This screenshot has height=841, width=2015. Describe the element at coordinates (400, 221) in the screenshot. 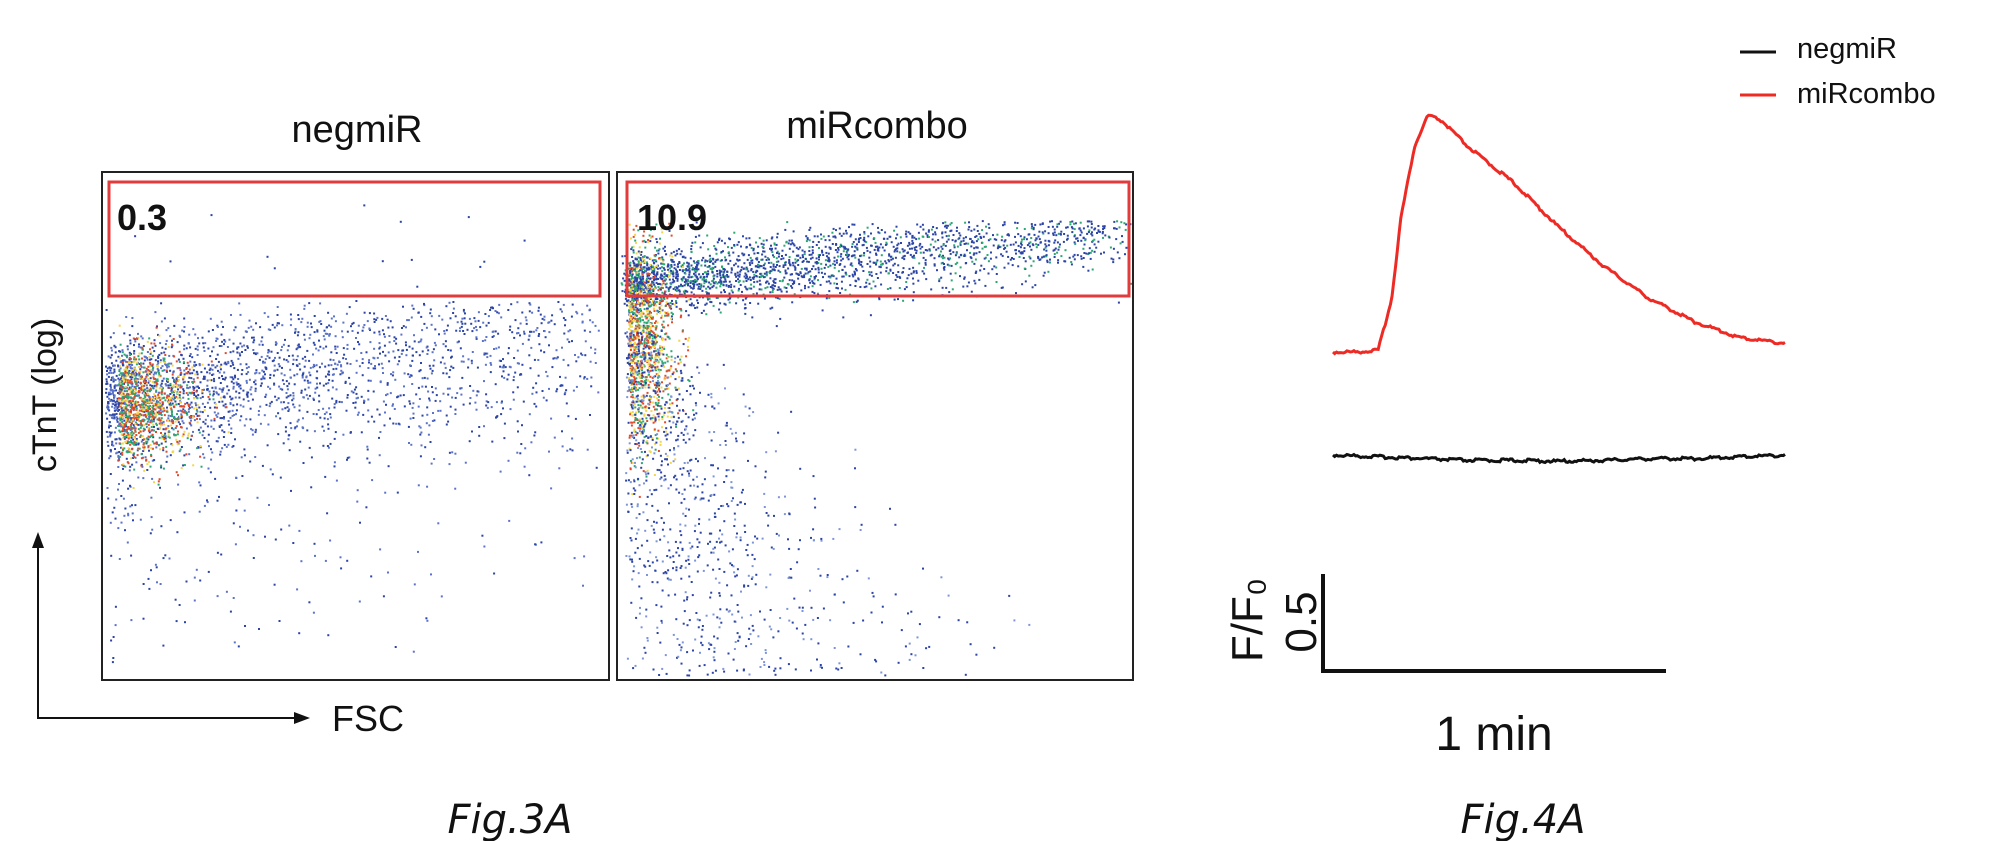

I see `scatter-point-gated` at that location.